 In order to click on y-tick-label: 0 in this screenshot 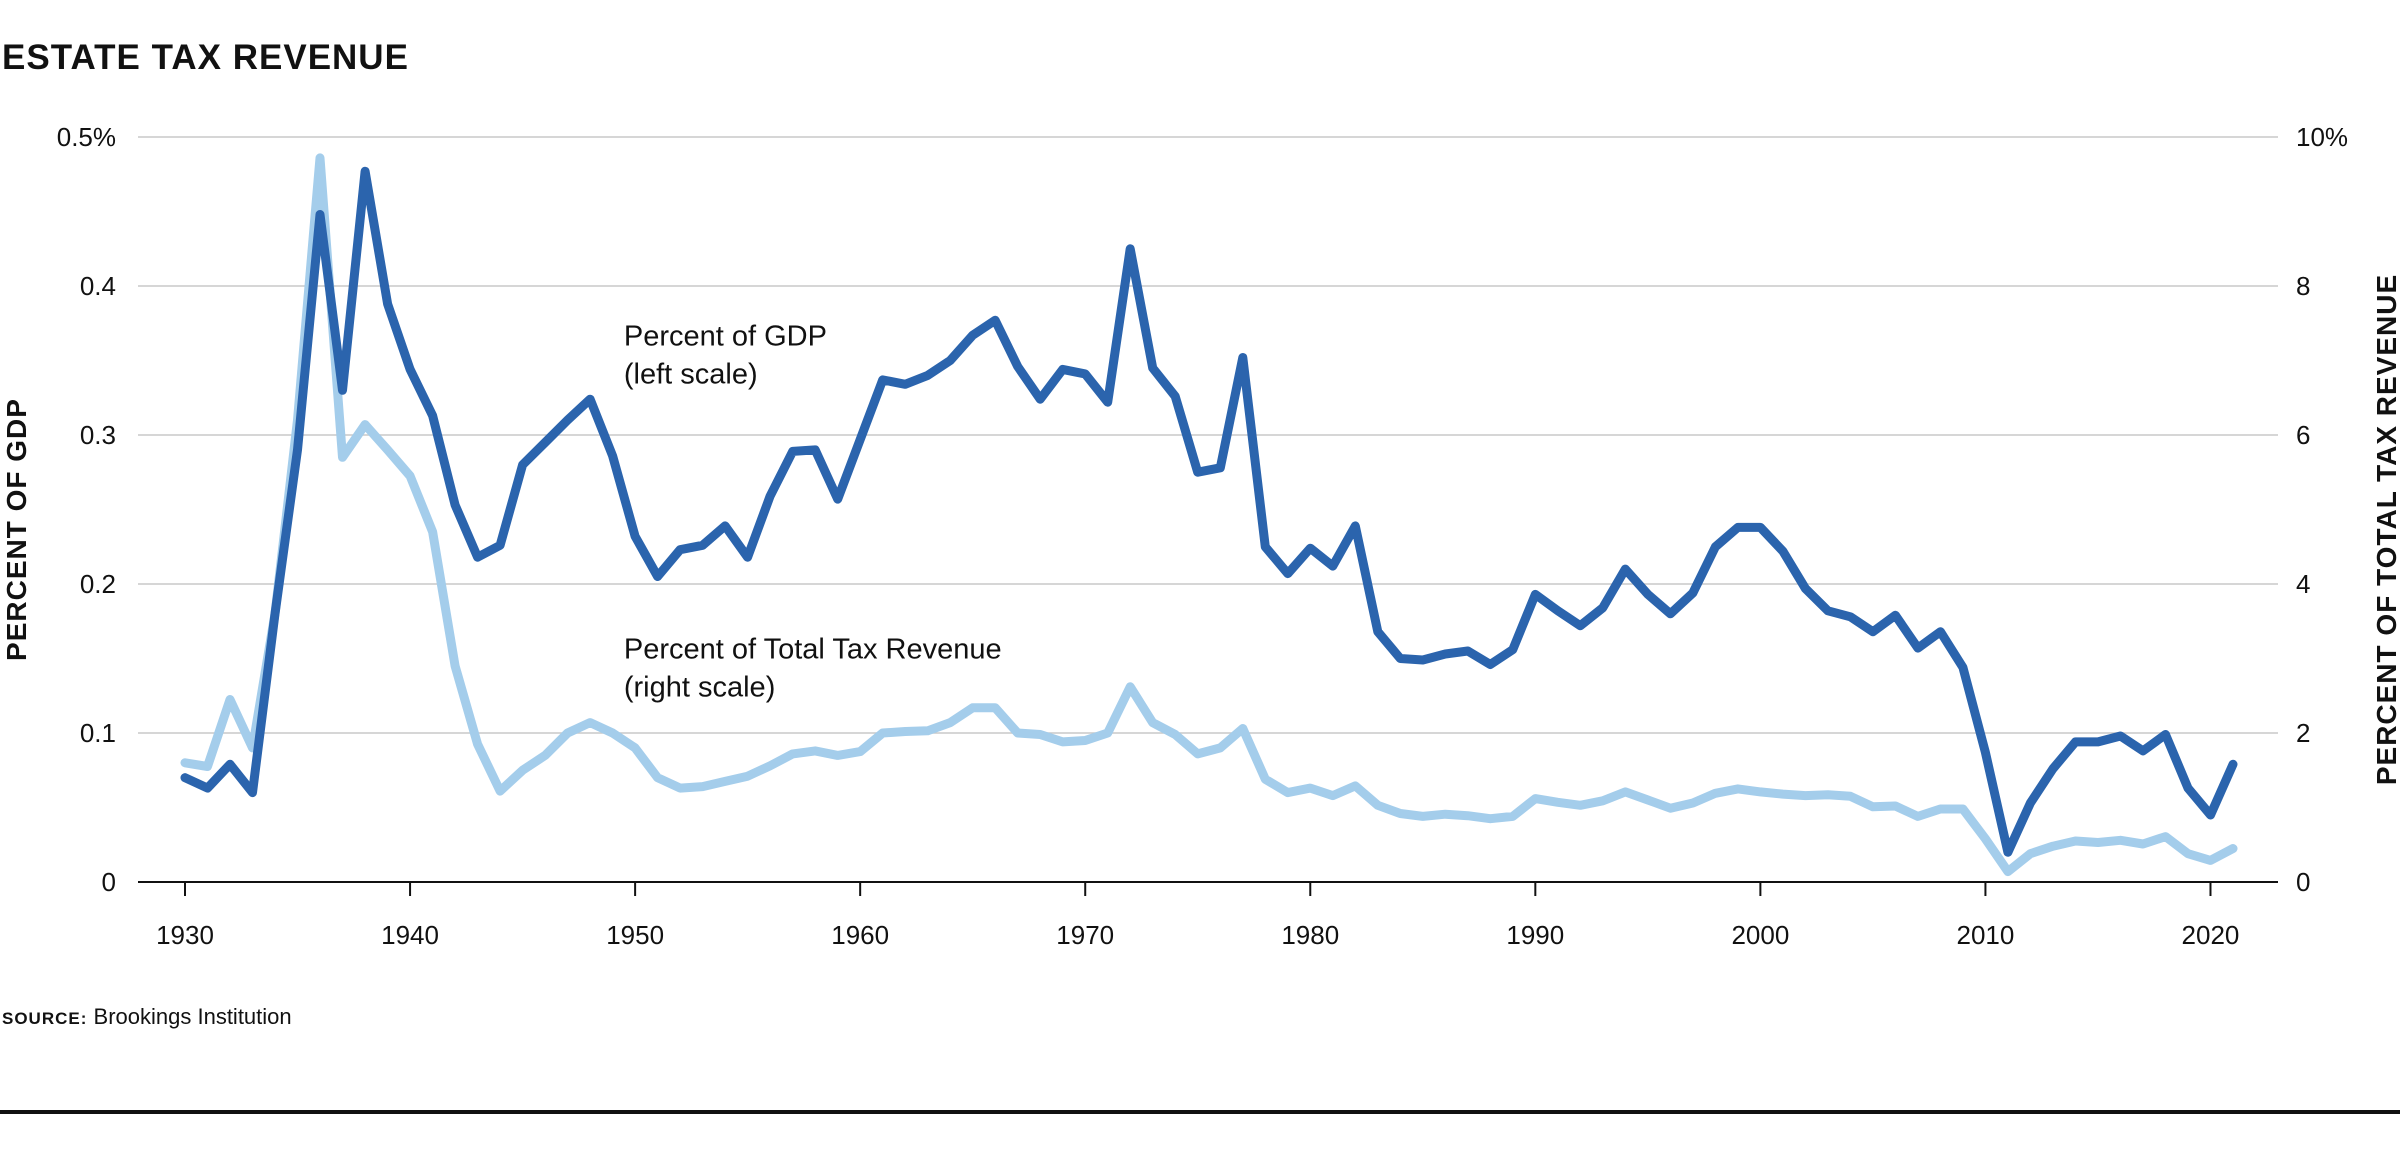, I will do `click(109, 882)`.